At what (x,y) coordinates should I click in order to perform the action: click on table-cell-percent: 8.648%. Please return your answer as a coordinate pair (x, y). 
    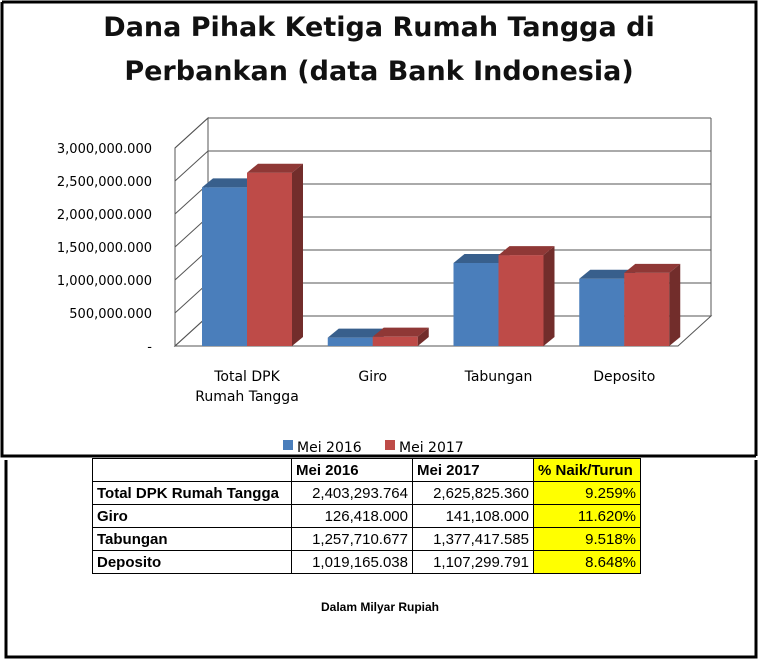
    Looking at the image, I should click on (587, 562).